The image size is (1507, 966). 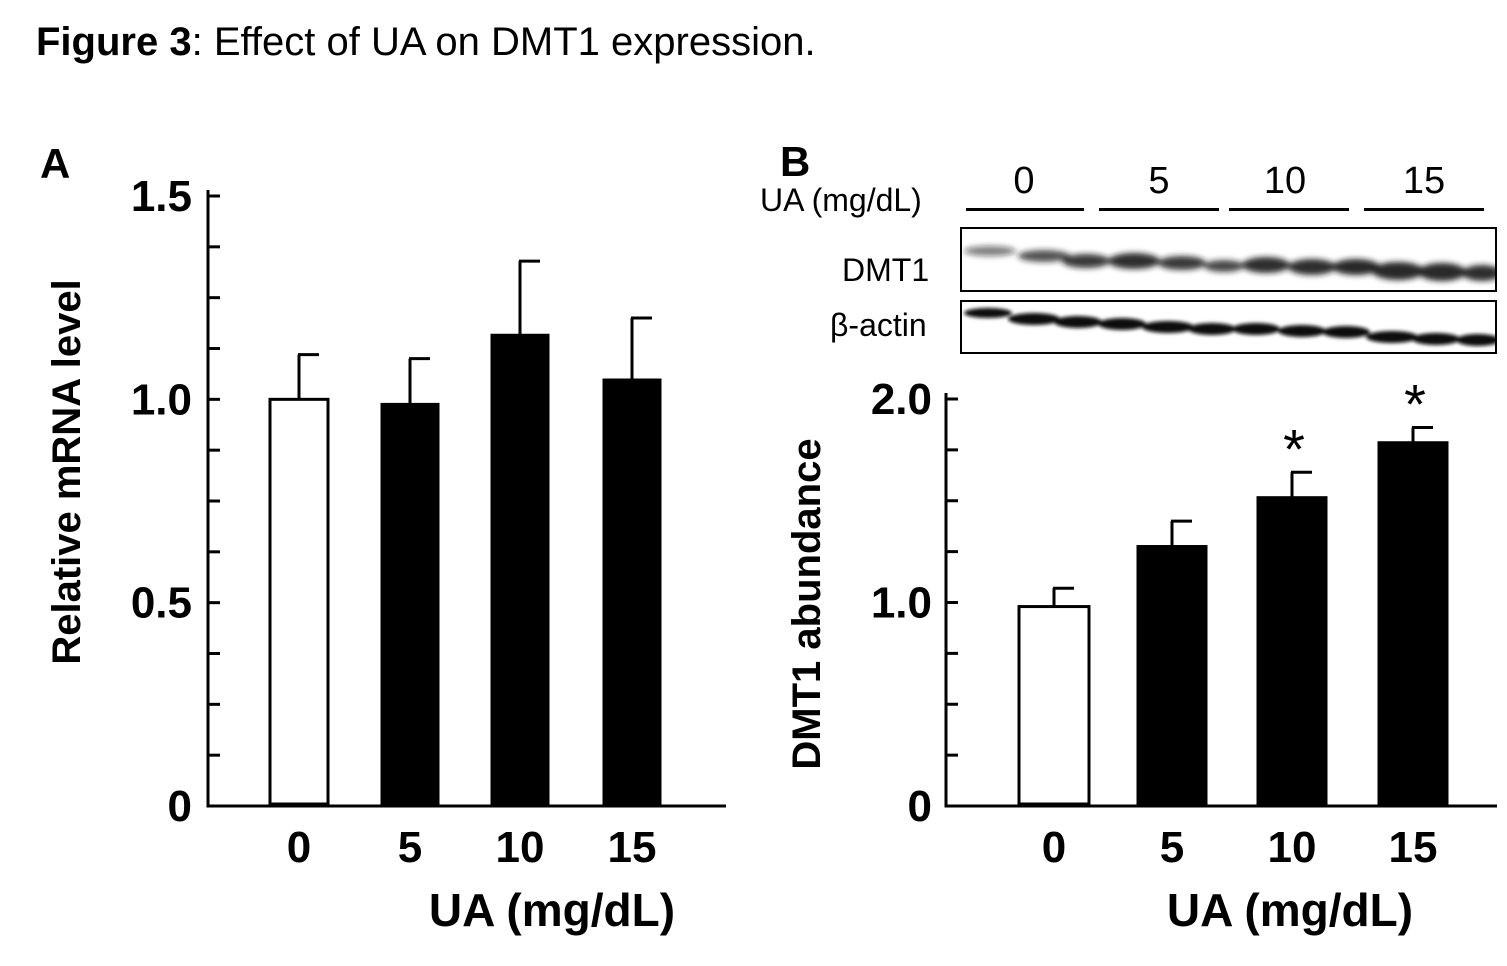 I want to click on chart-b-y-axis-label: DMT1 abundance, so click(x=807, y=603).